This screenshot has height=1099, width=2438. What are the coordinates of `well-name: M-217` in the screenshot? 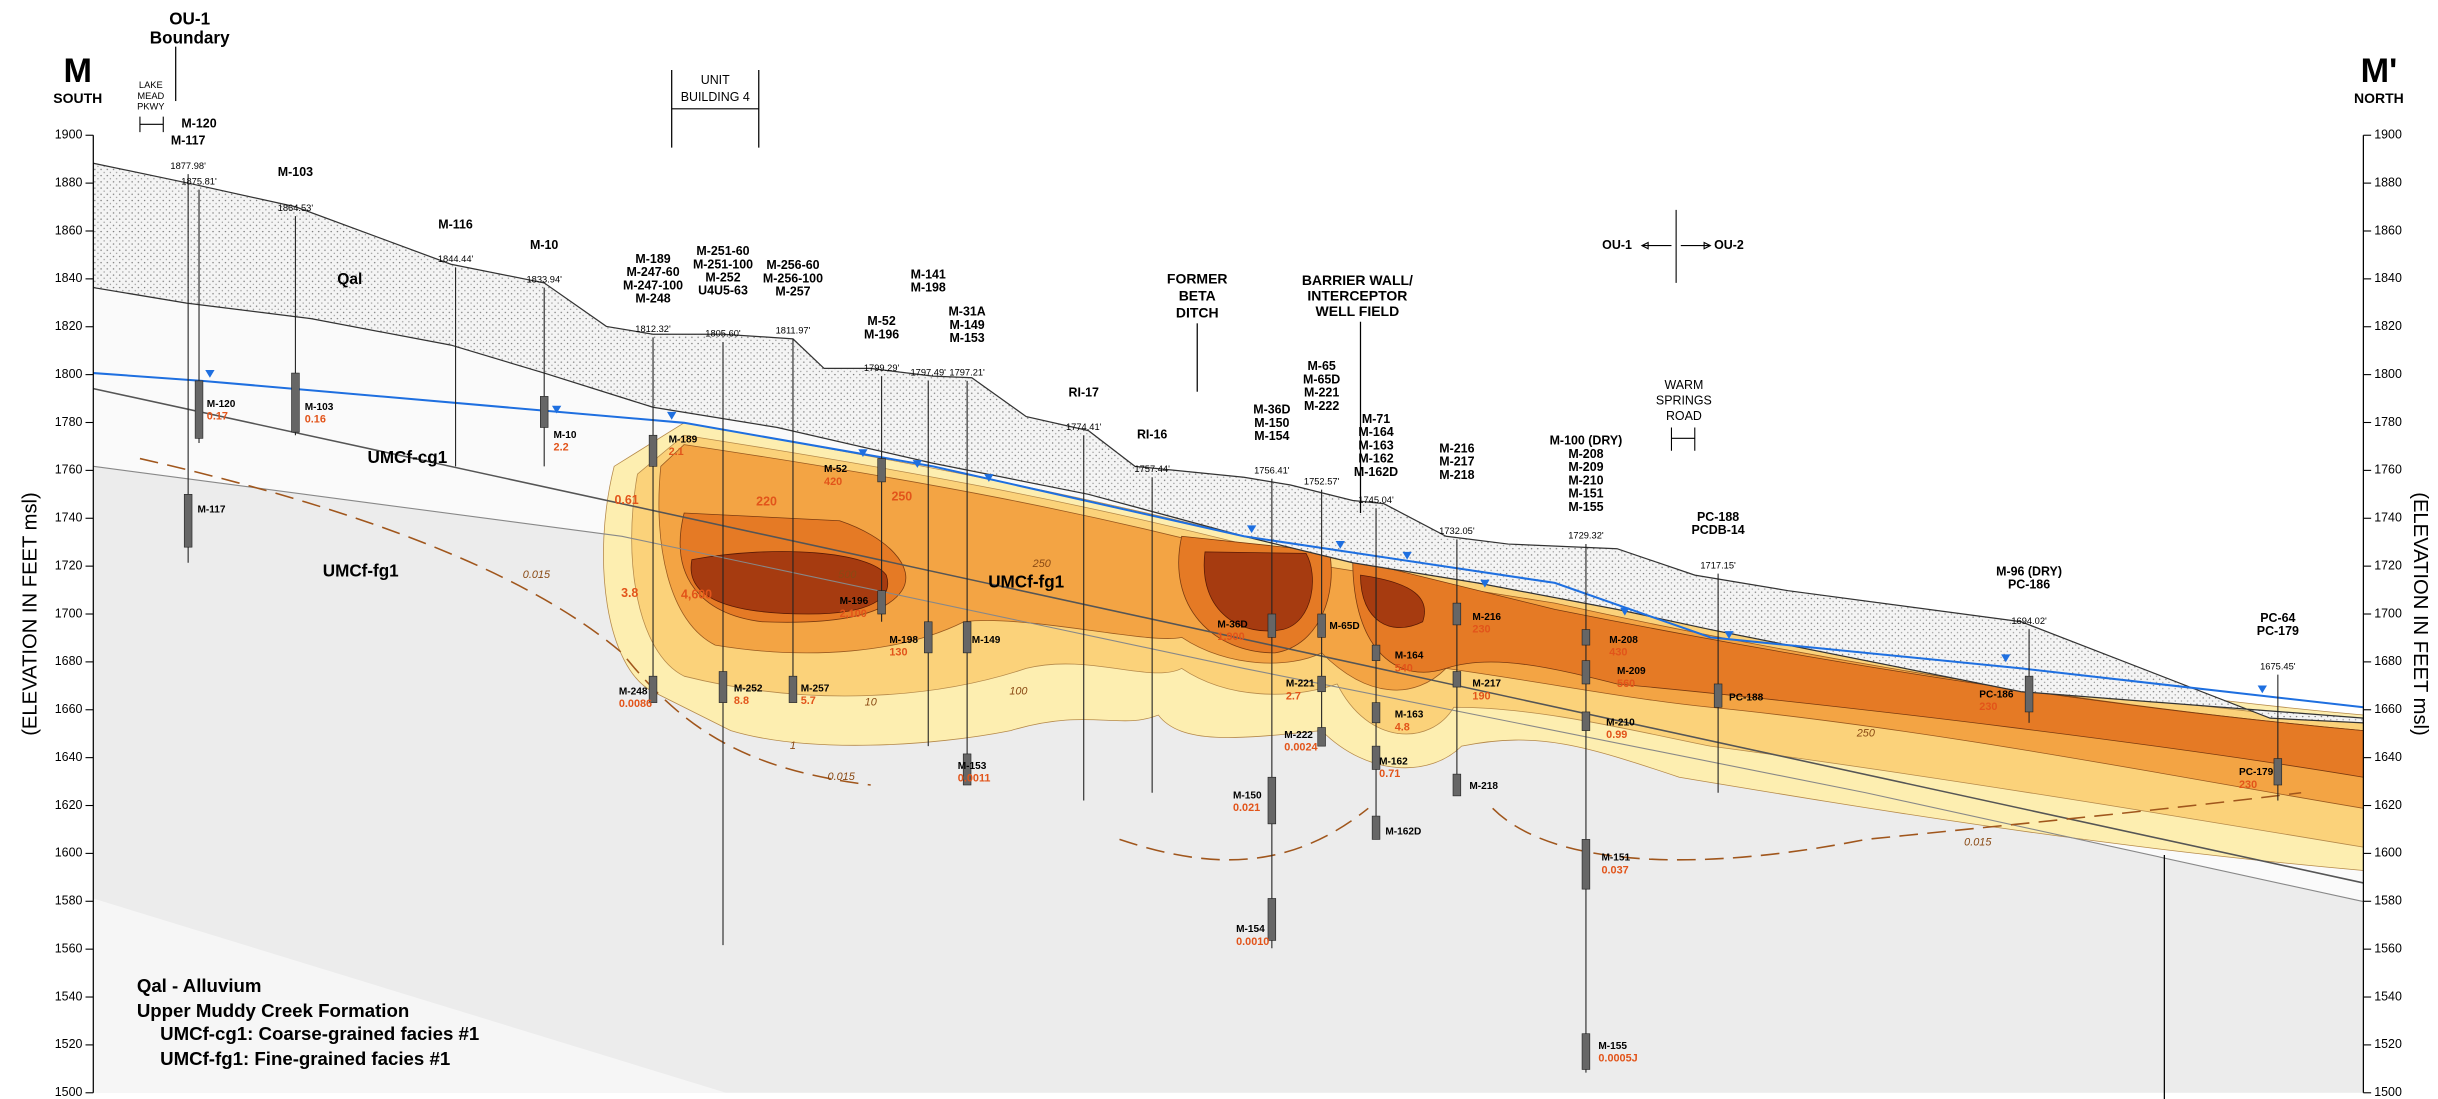 It's located at (1456, 462).